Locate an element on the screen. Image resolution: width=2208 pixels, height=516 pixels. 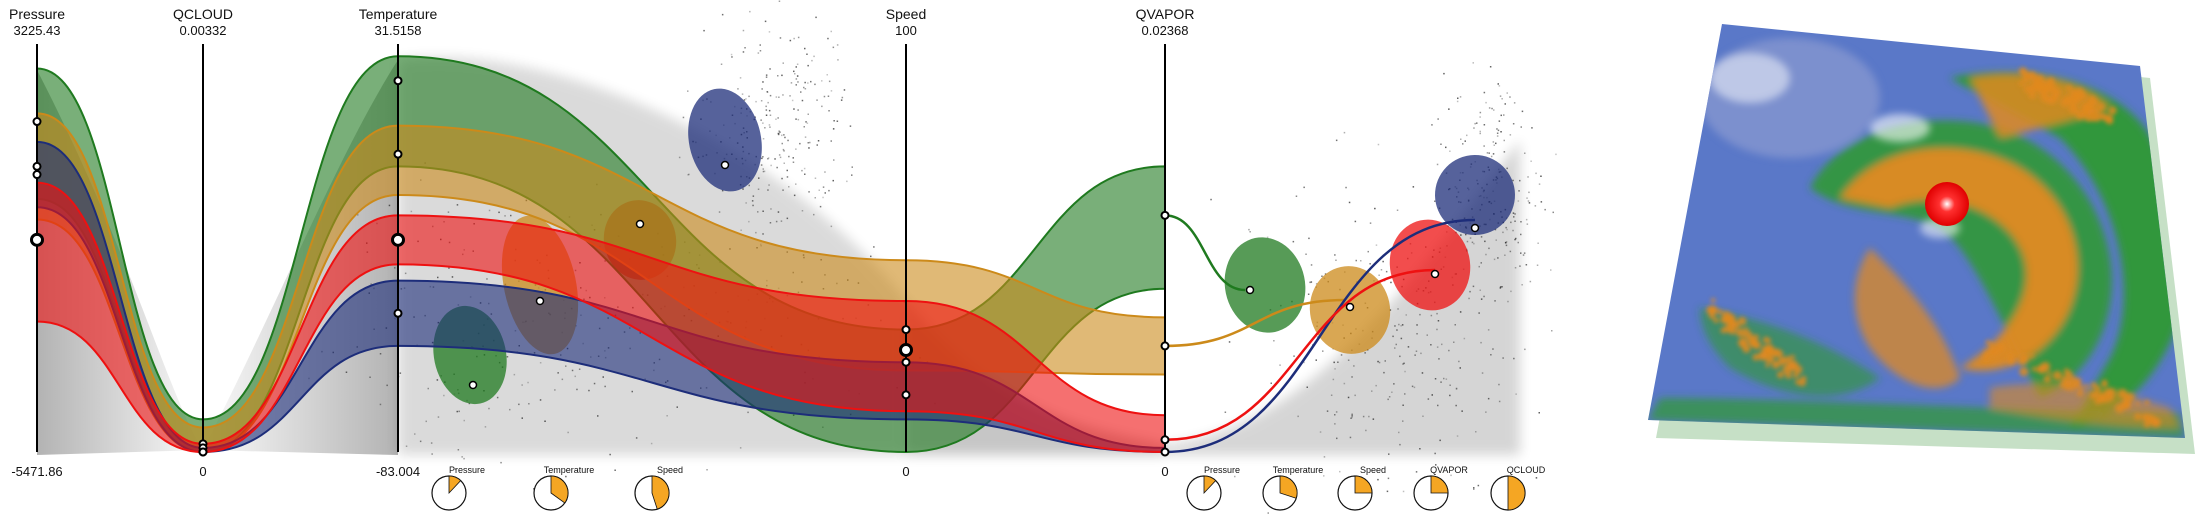
dial-label: Pressure is located at coordinates (467, 470).